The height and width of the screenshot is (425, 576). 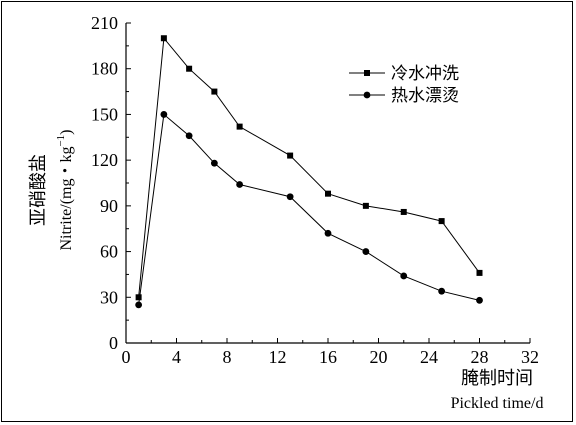 What do you see at coordinates (367, 95) in the screenshot?
I see `legend-marker-circle` at bounding box center [367, 95].